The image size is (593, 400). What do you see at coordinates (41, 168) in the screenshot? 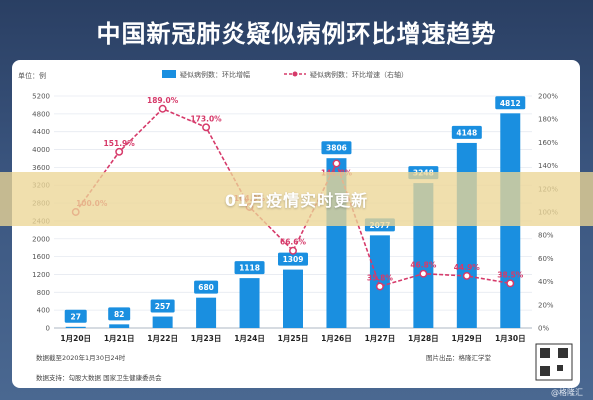
I see `y-left-tick: 3600` at bounding box center [41, 168].